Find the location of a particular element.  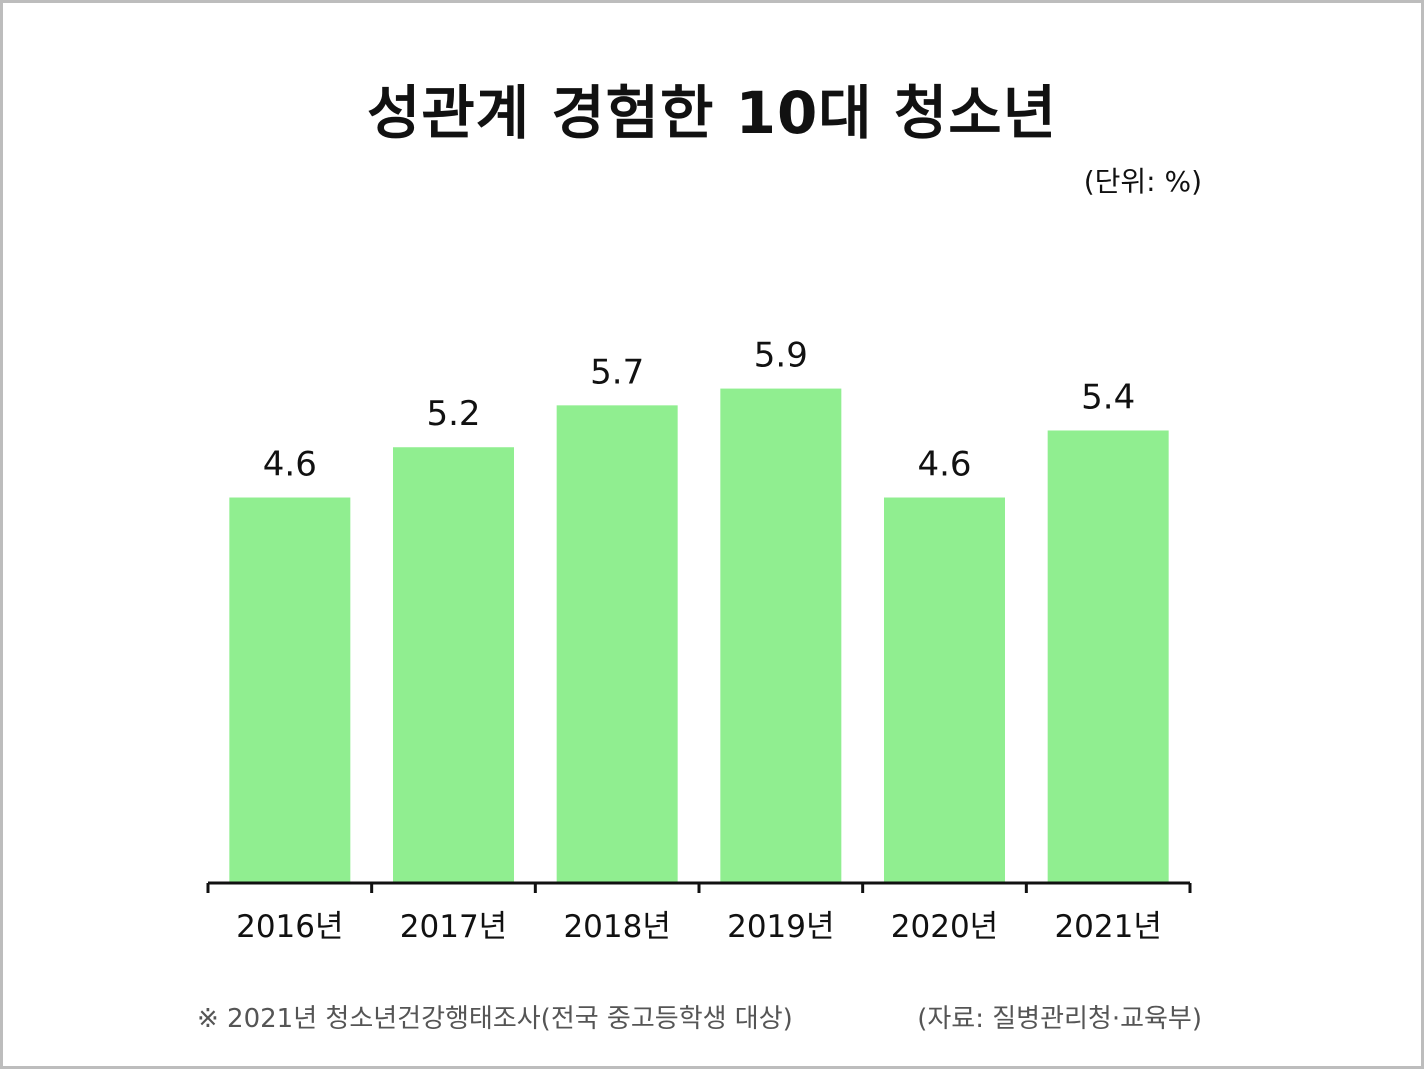

bar-value-label-0: 4.6 is located at coordinates (290, 465).